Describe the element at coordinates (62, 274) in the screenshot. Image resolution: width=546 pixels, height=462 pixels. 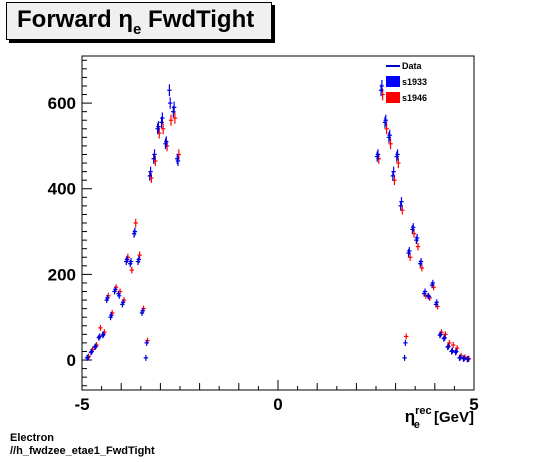
I see `y-tick-label: 200` at that location.